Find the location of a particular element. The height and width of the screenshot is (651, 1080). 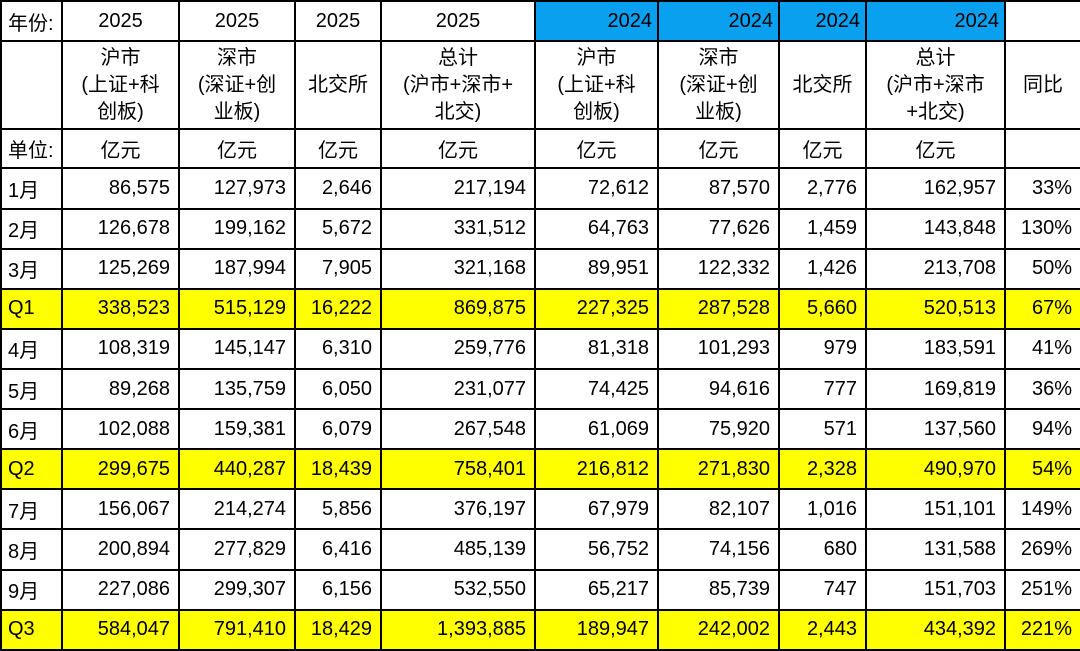

data-cell: 1,016 is located at coordinates (822, 509).